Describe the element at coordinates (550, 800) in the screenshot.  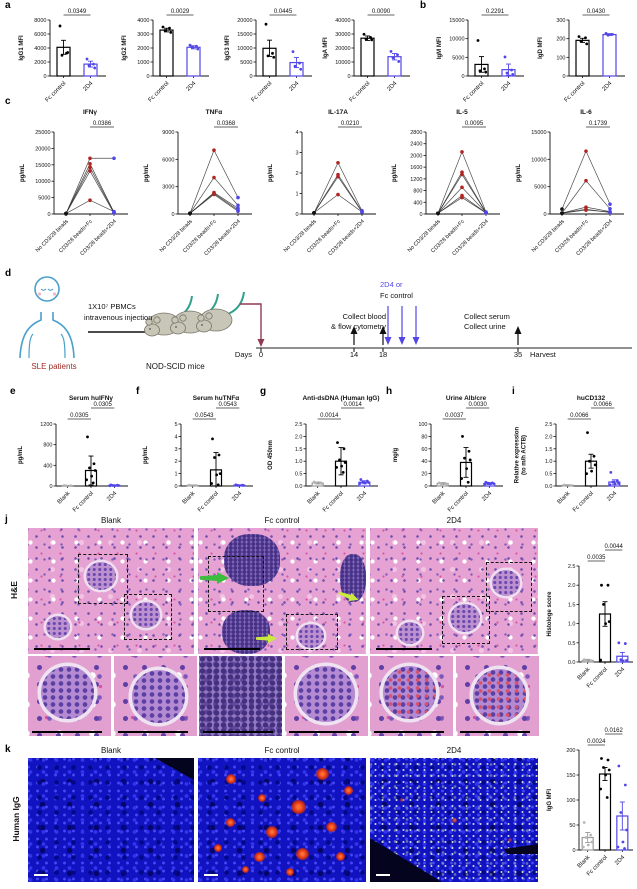
I see `svg-text: IgG MFI` at that location.